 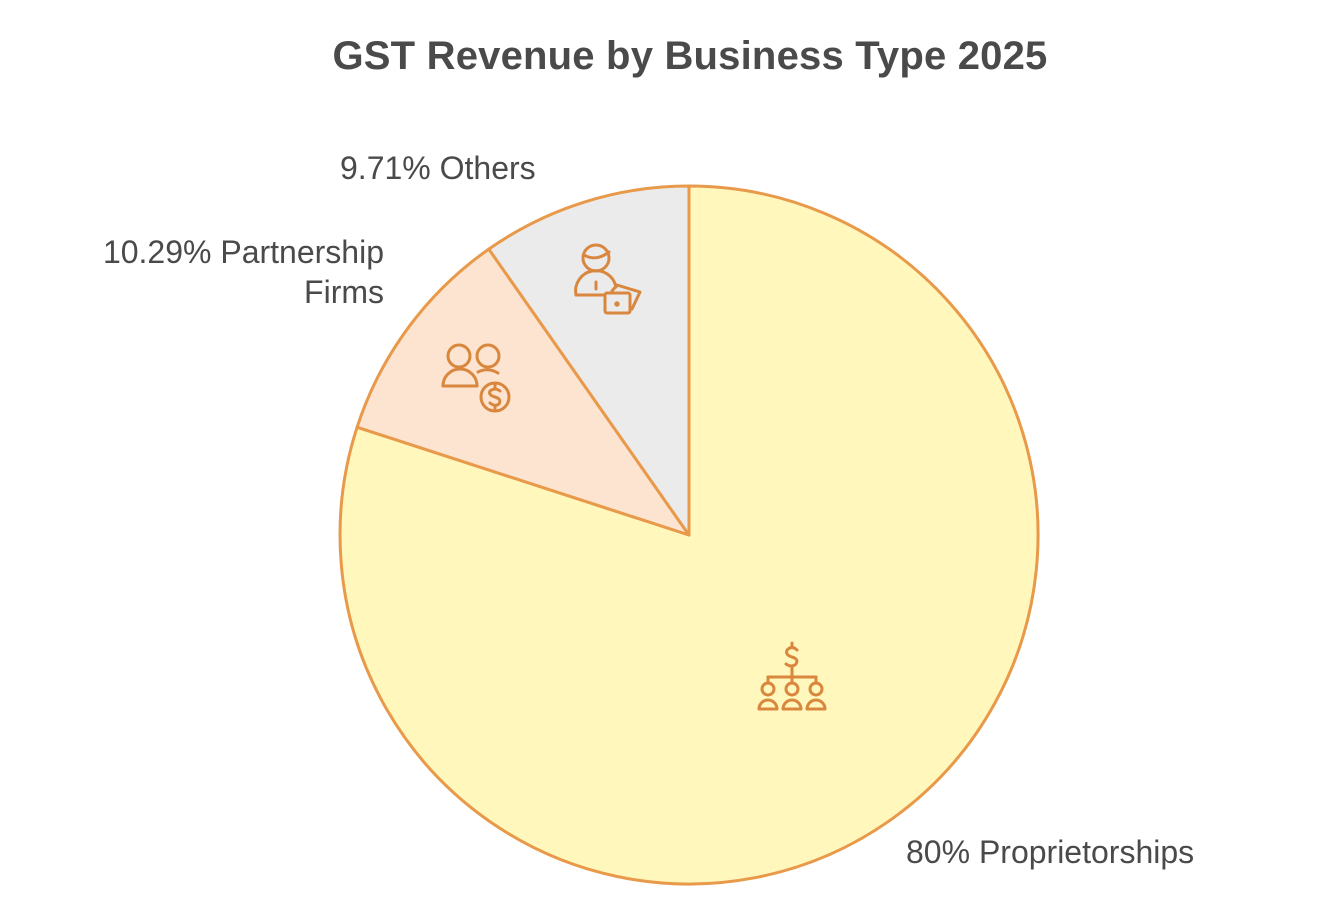 What do you see at coordinates (608, 279) in the screenshot?
I see `person-with-cards-icon` at bounding box center [608, 279].